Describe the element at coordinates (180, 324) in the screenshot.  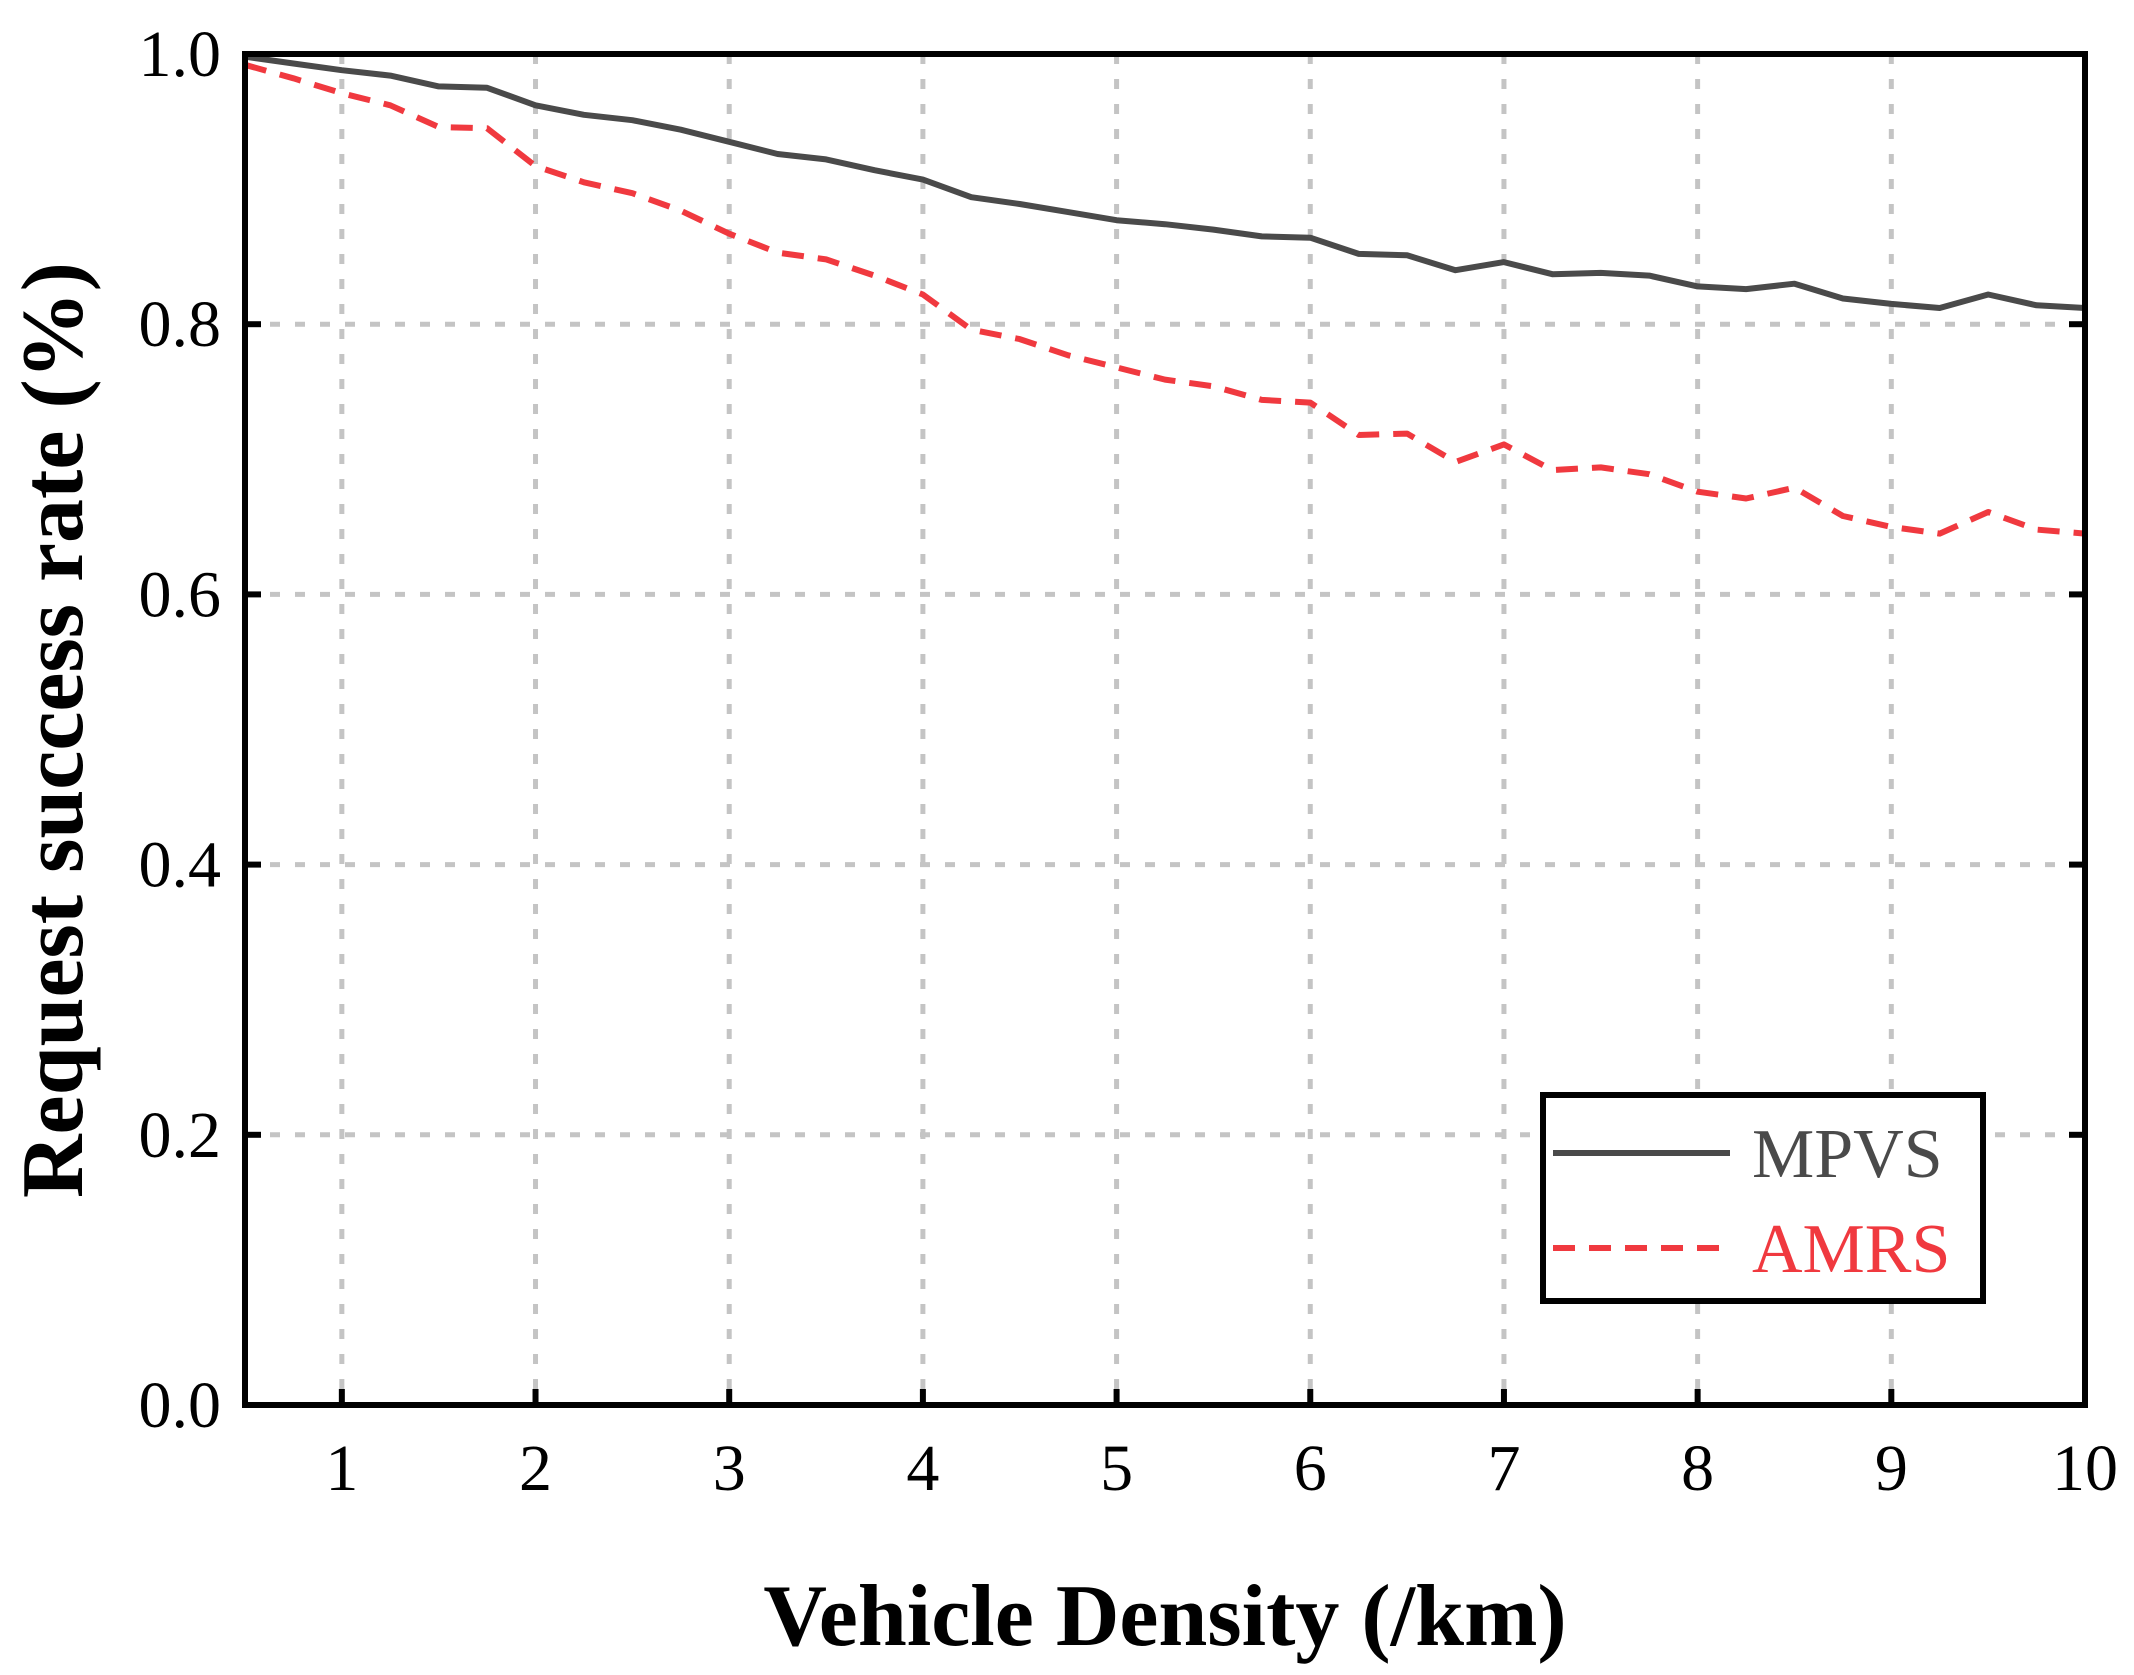
I see `y-tick-label: 0.8` at that location.